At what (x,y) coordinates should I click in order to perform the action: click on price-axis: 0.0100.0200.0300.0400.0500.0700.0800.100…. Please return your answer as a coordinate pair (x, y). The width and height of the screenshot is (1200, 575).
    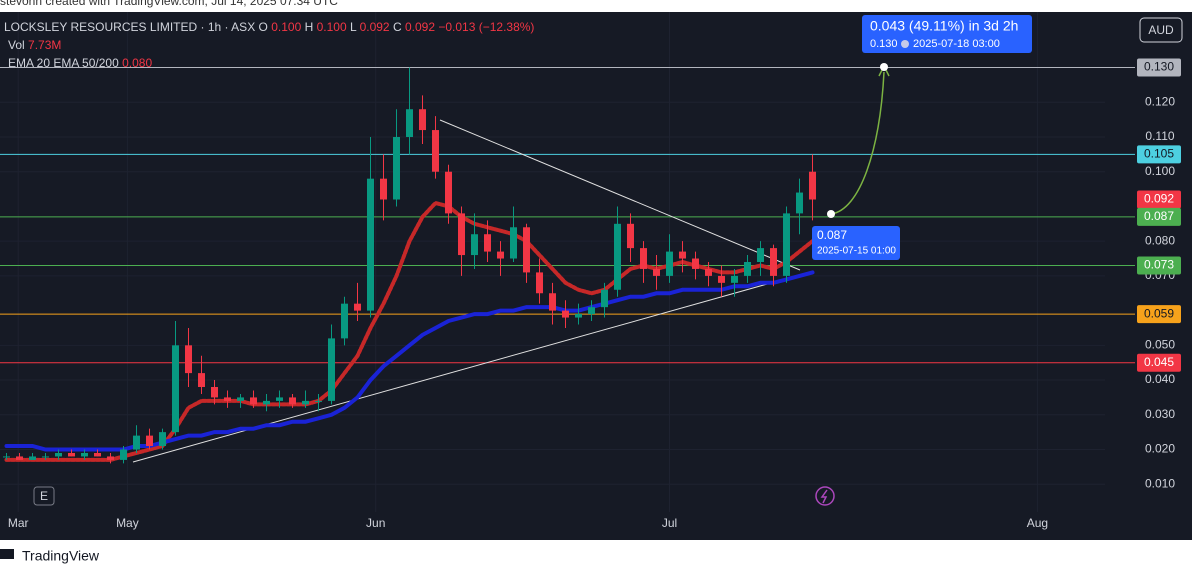
    Looking at the image, I should click on (1159, 274).